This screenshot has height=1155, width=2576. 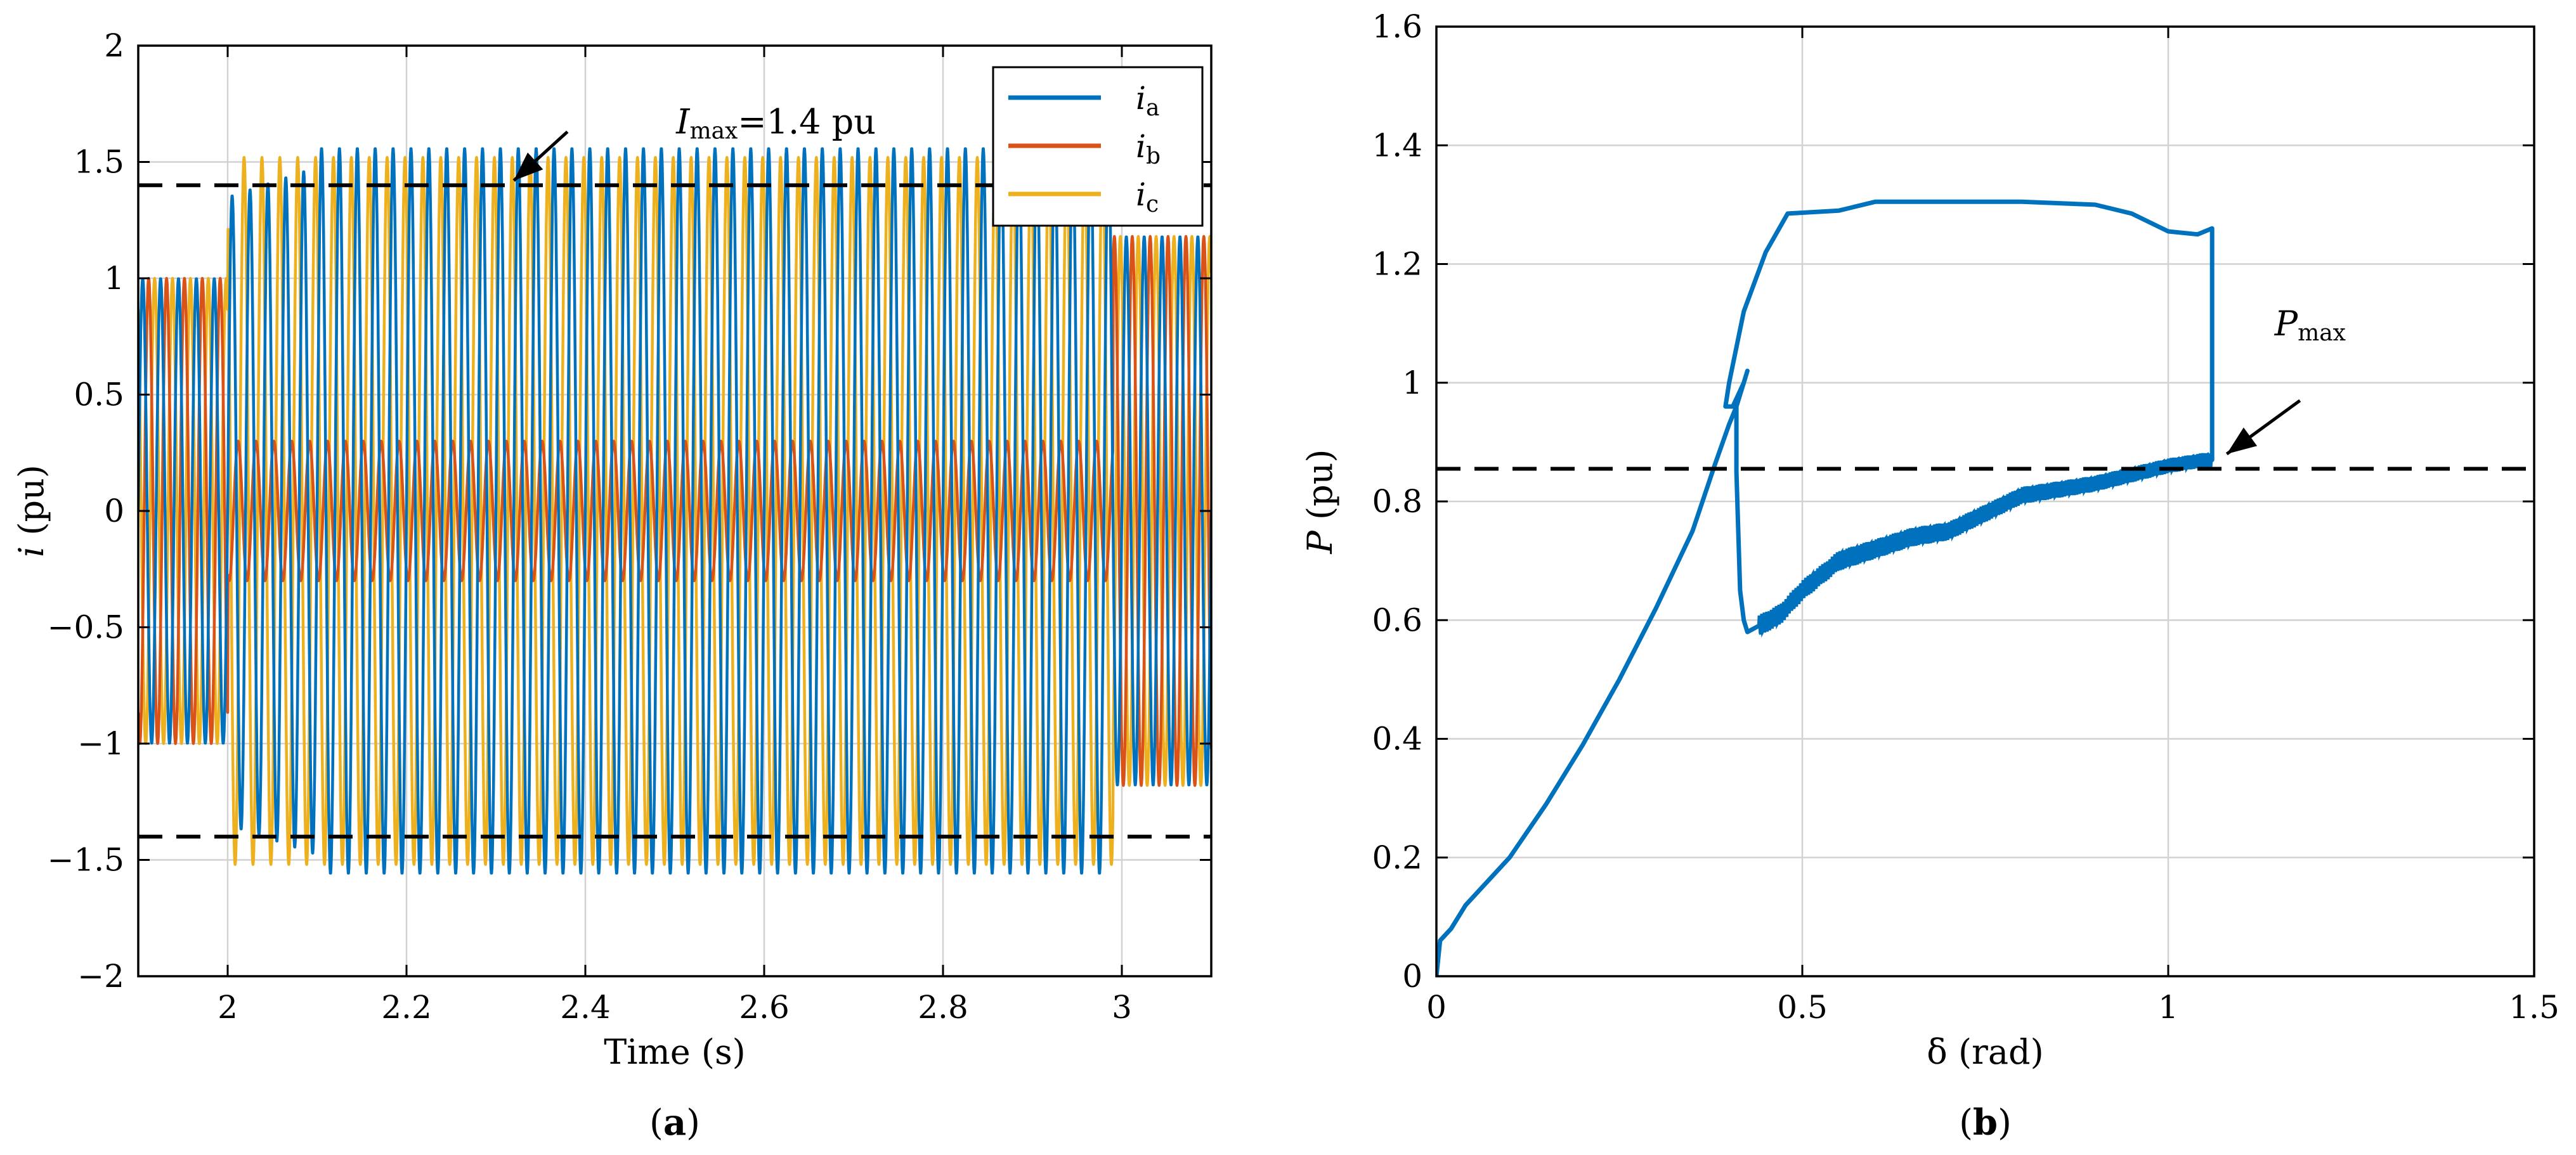 I want to click on y-tick-label: 0.8, so click(x=1397, y=501).